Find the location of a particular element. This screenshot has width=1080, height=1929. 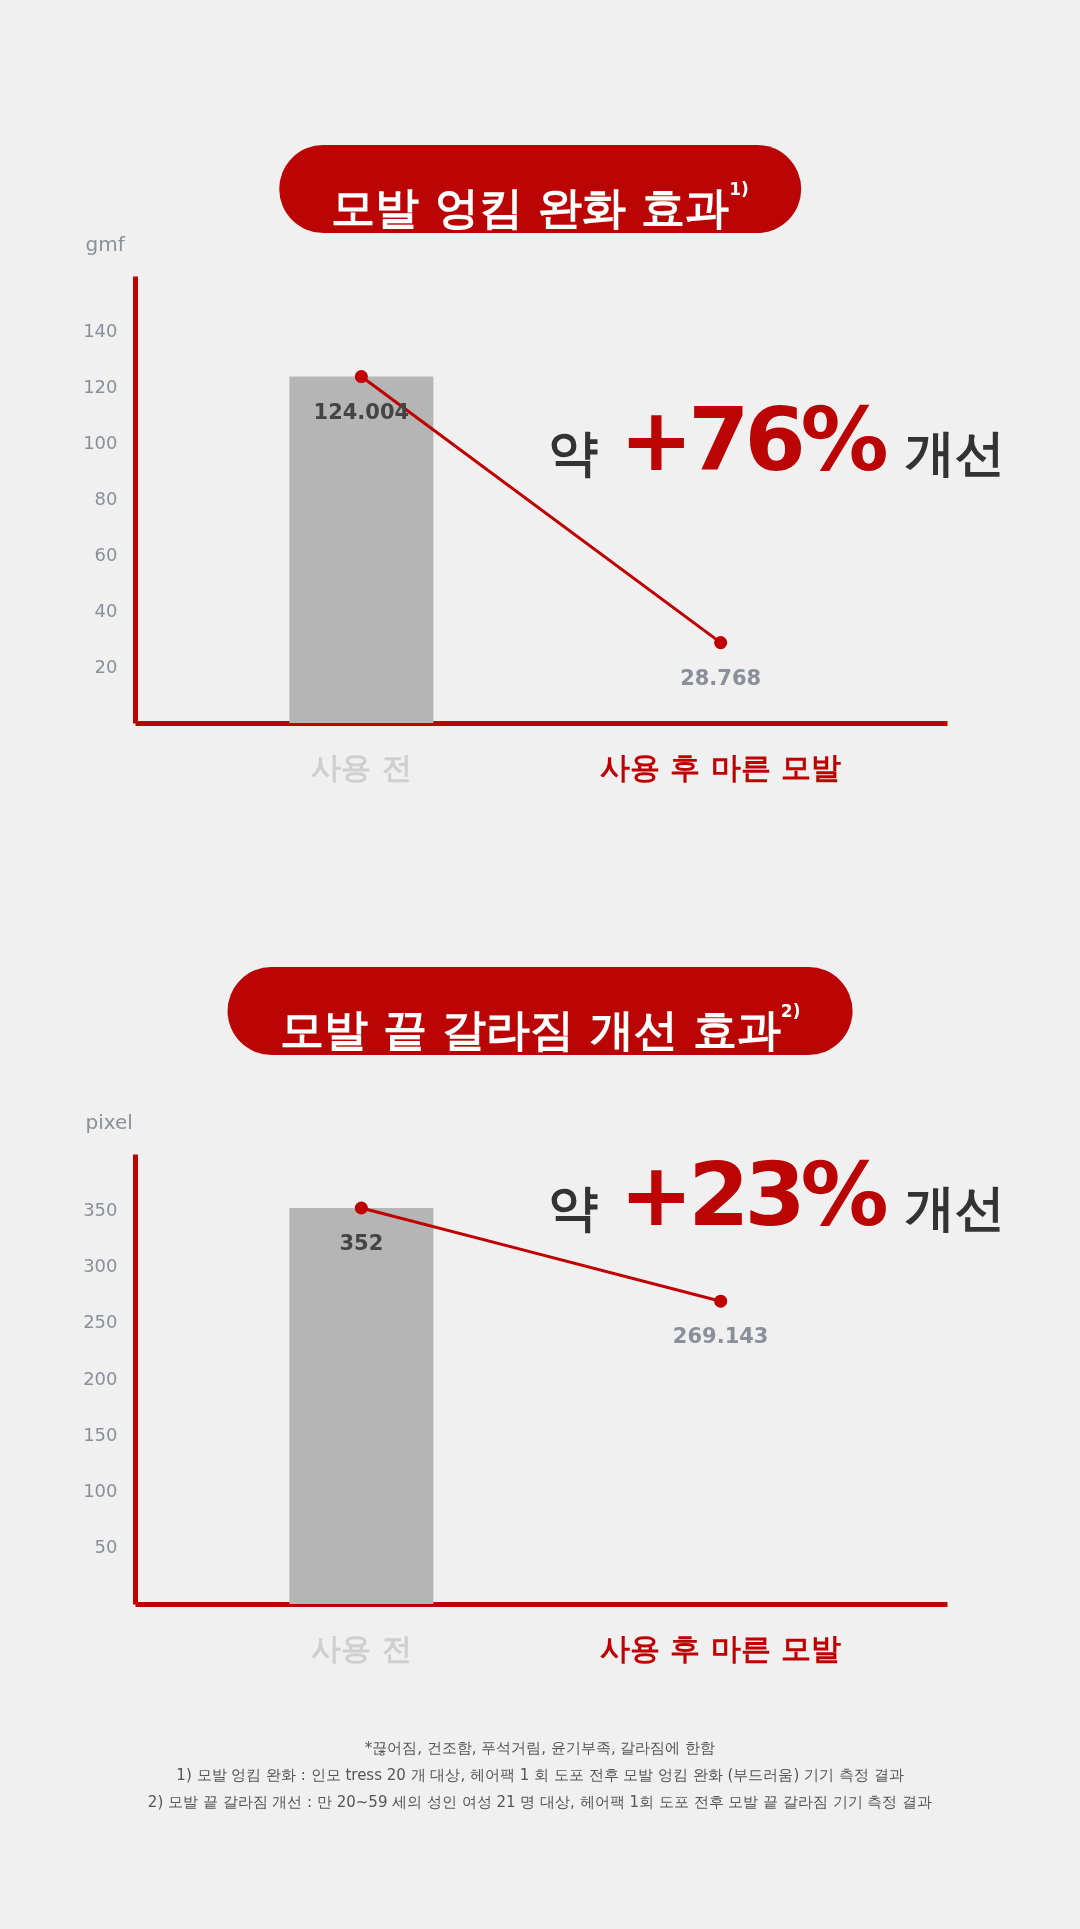

y-tick-label: 80 is located at coordinates (106, 498).